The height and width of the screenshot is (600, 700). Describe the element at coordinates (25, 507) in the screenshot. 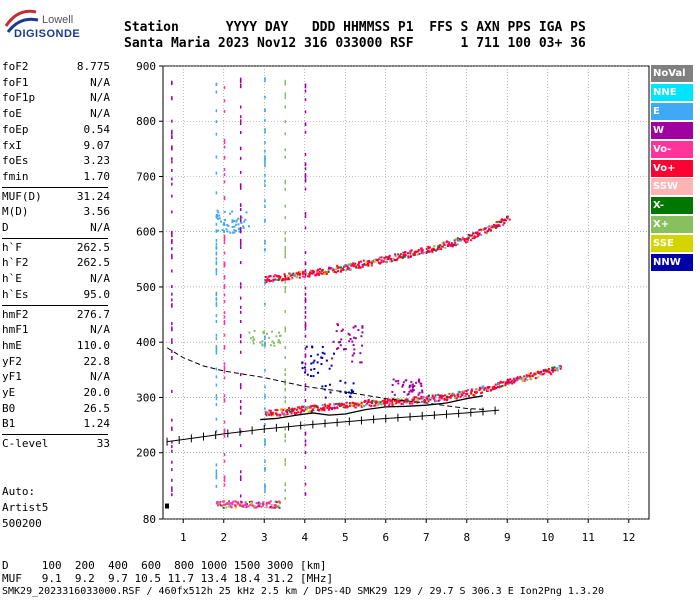

I see `auto-method: Artist5` at that location.